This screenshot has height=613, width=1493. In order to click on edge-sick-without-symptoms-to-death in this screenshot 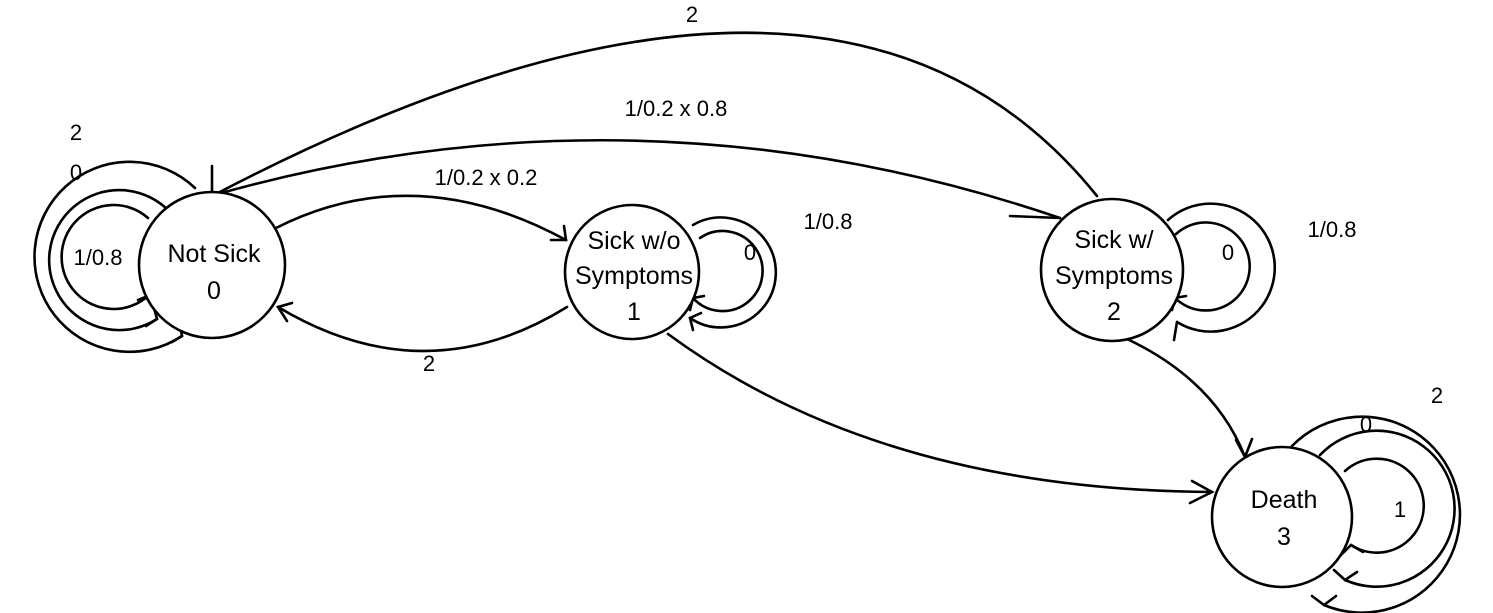, I will do `click(940, 413)`.